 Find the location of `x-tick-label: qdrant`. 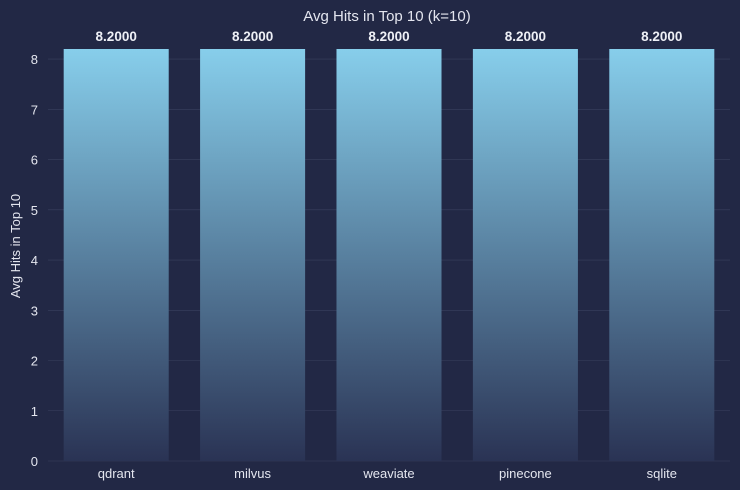

x-tick-label: qdrant is located at coordinates (116, 473).